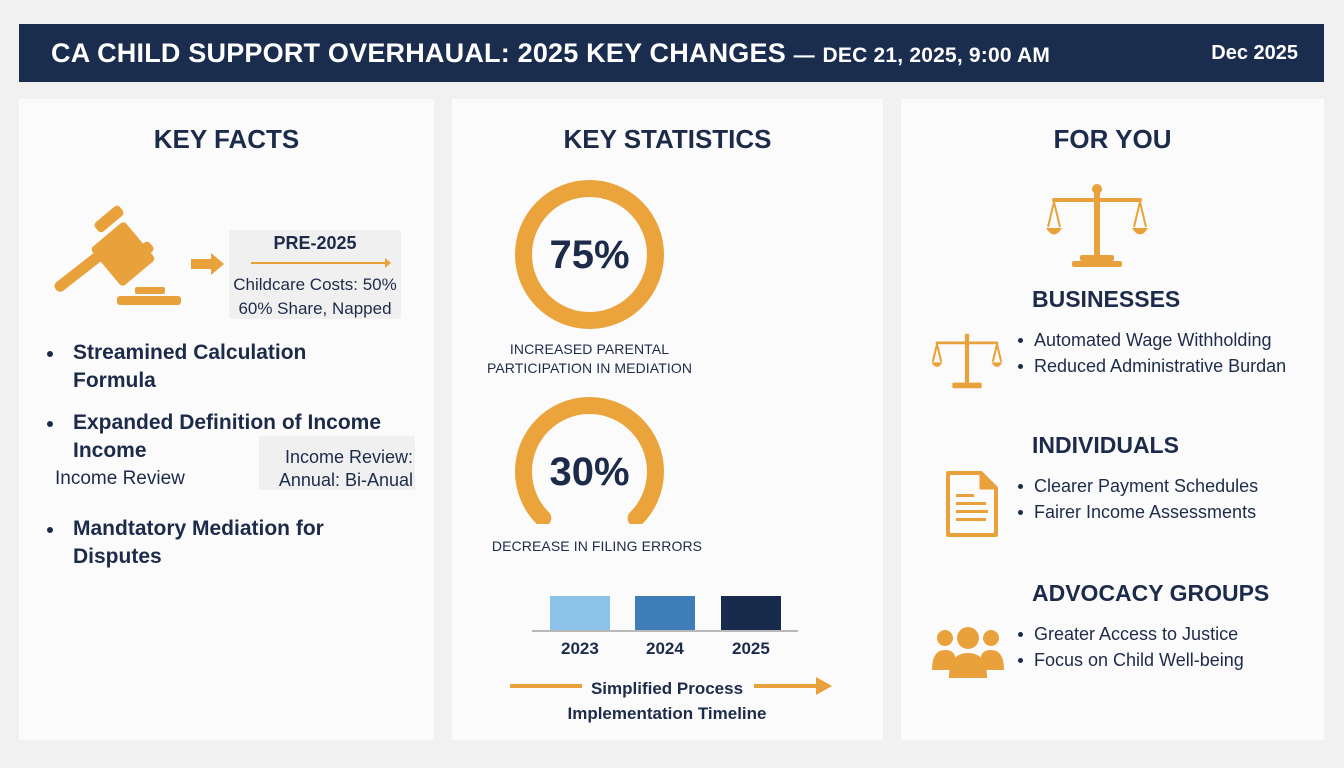  I want to click on stat1-value: 75%, so click(589, 255).